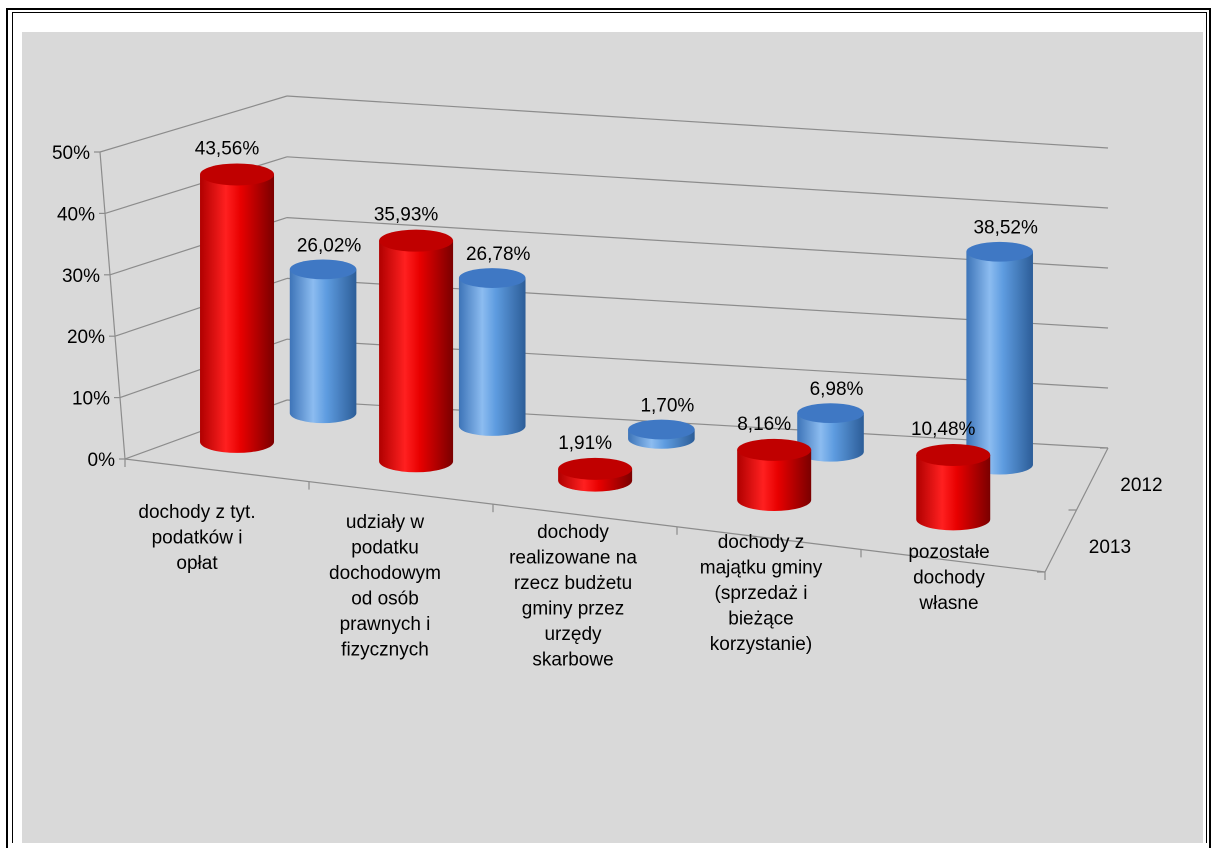 Image resolution: width=1216 pixels, height=848 pixels. Describe the element at coordinates (764, 424) in the screenshot. I see `data-label-2013: 8,16%` at that location.